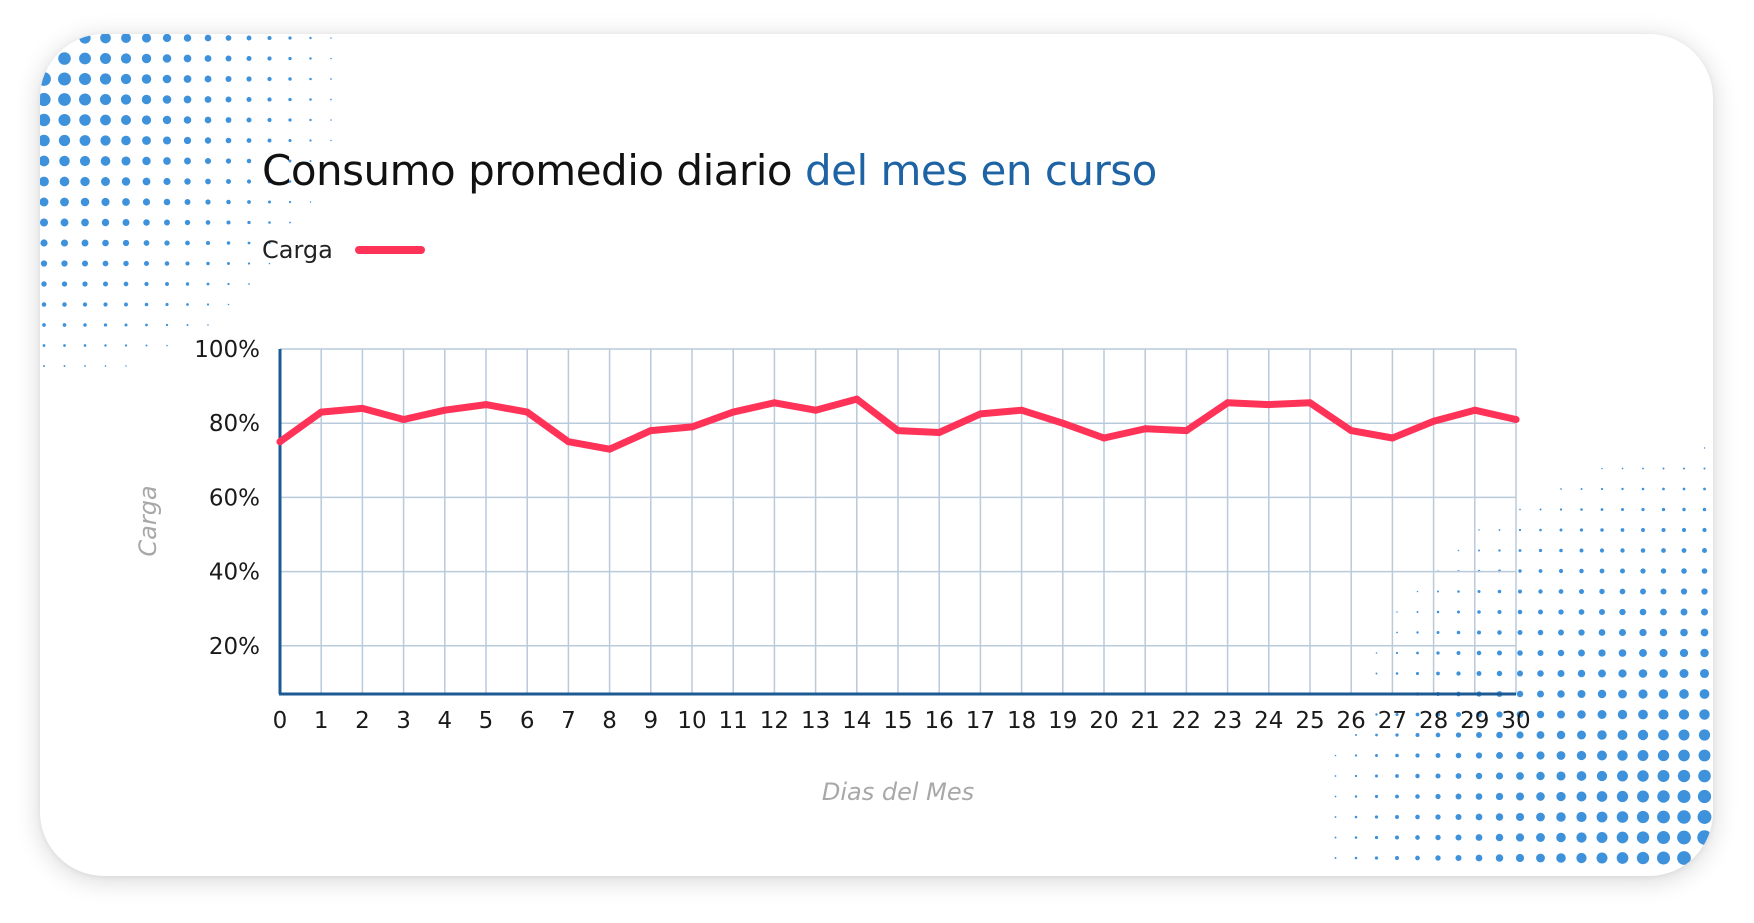 This screenshot has width=1754, height=923. Describe the element at coordinates (234, 424) in the screenshot. I see `y-tick-label: 80%` at that location.